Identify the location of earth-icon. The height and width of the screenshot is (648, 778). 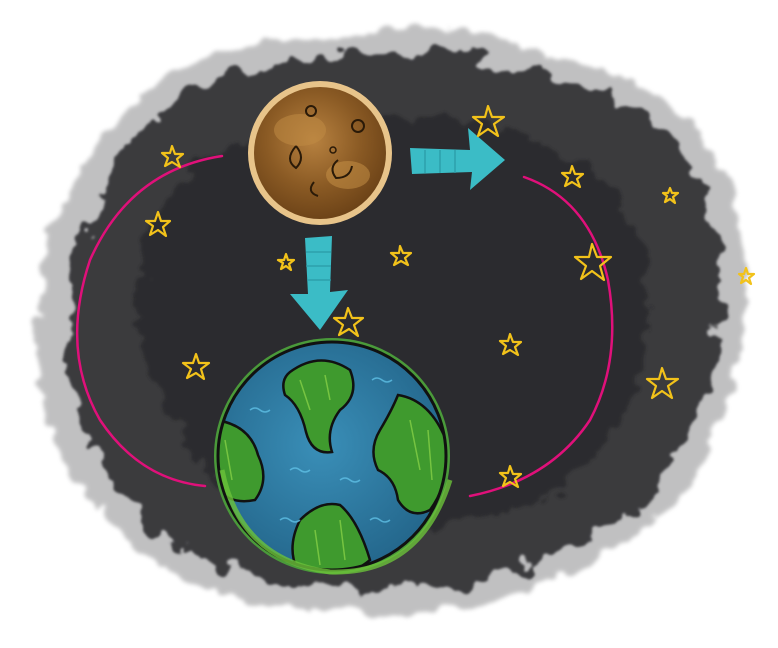
(333, 456).